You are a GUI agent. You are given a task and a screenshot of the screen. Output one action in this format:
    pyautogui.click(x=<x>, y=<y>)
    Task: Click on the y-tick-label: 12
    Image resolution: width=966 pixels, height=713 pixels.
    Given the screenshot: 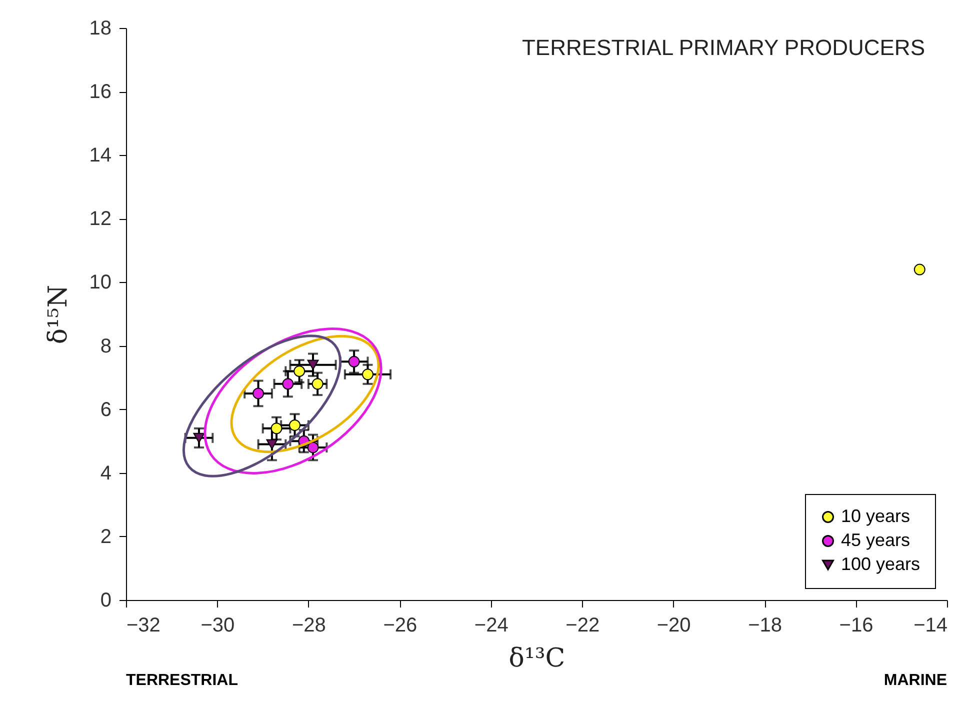 What is the action you would take?
    pyautogui.click(x=100, y=219)
    